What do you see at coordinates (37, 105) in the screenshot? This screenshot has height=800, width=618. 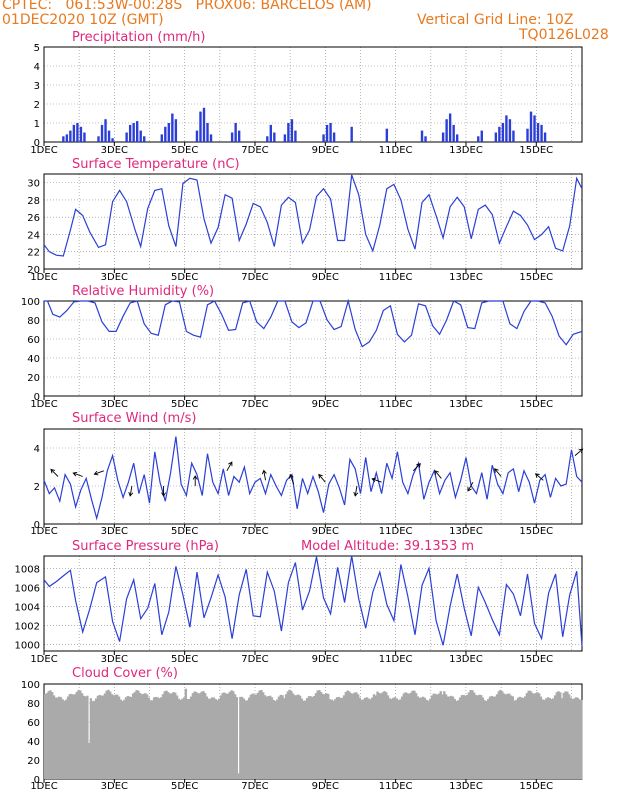 I see `y-tick-label: 2` at bounding box center [37, 105].